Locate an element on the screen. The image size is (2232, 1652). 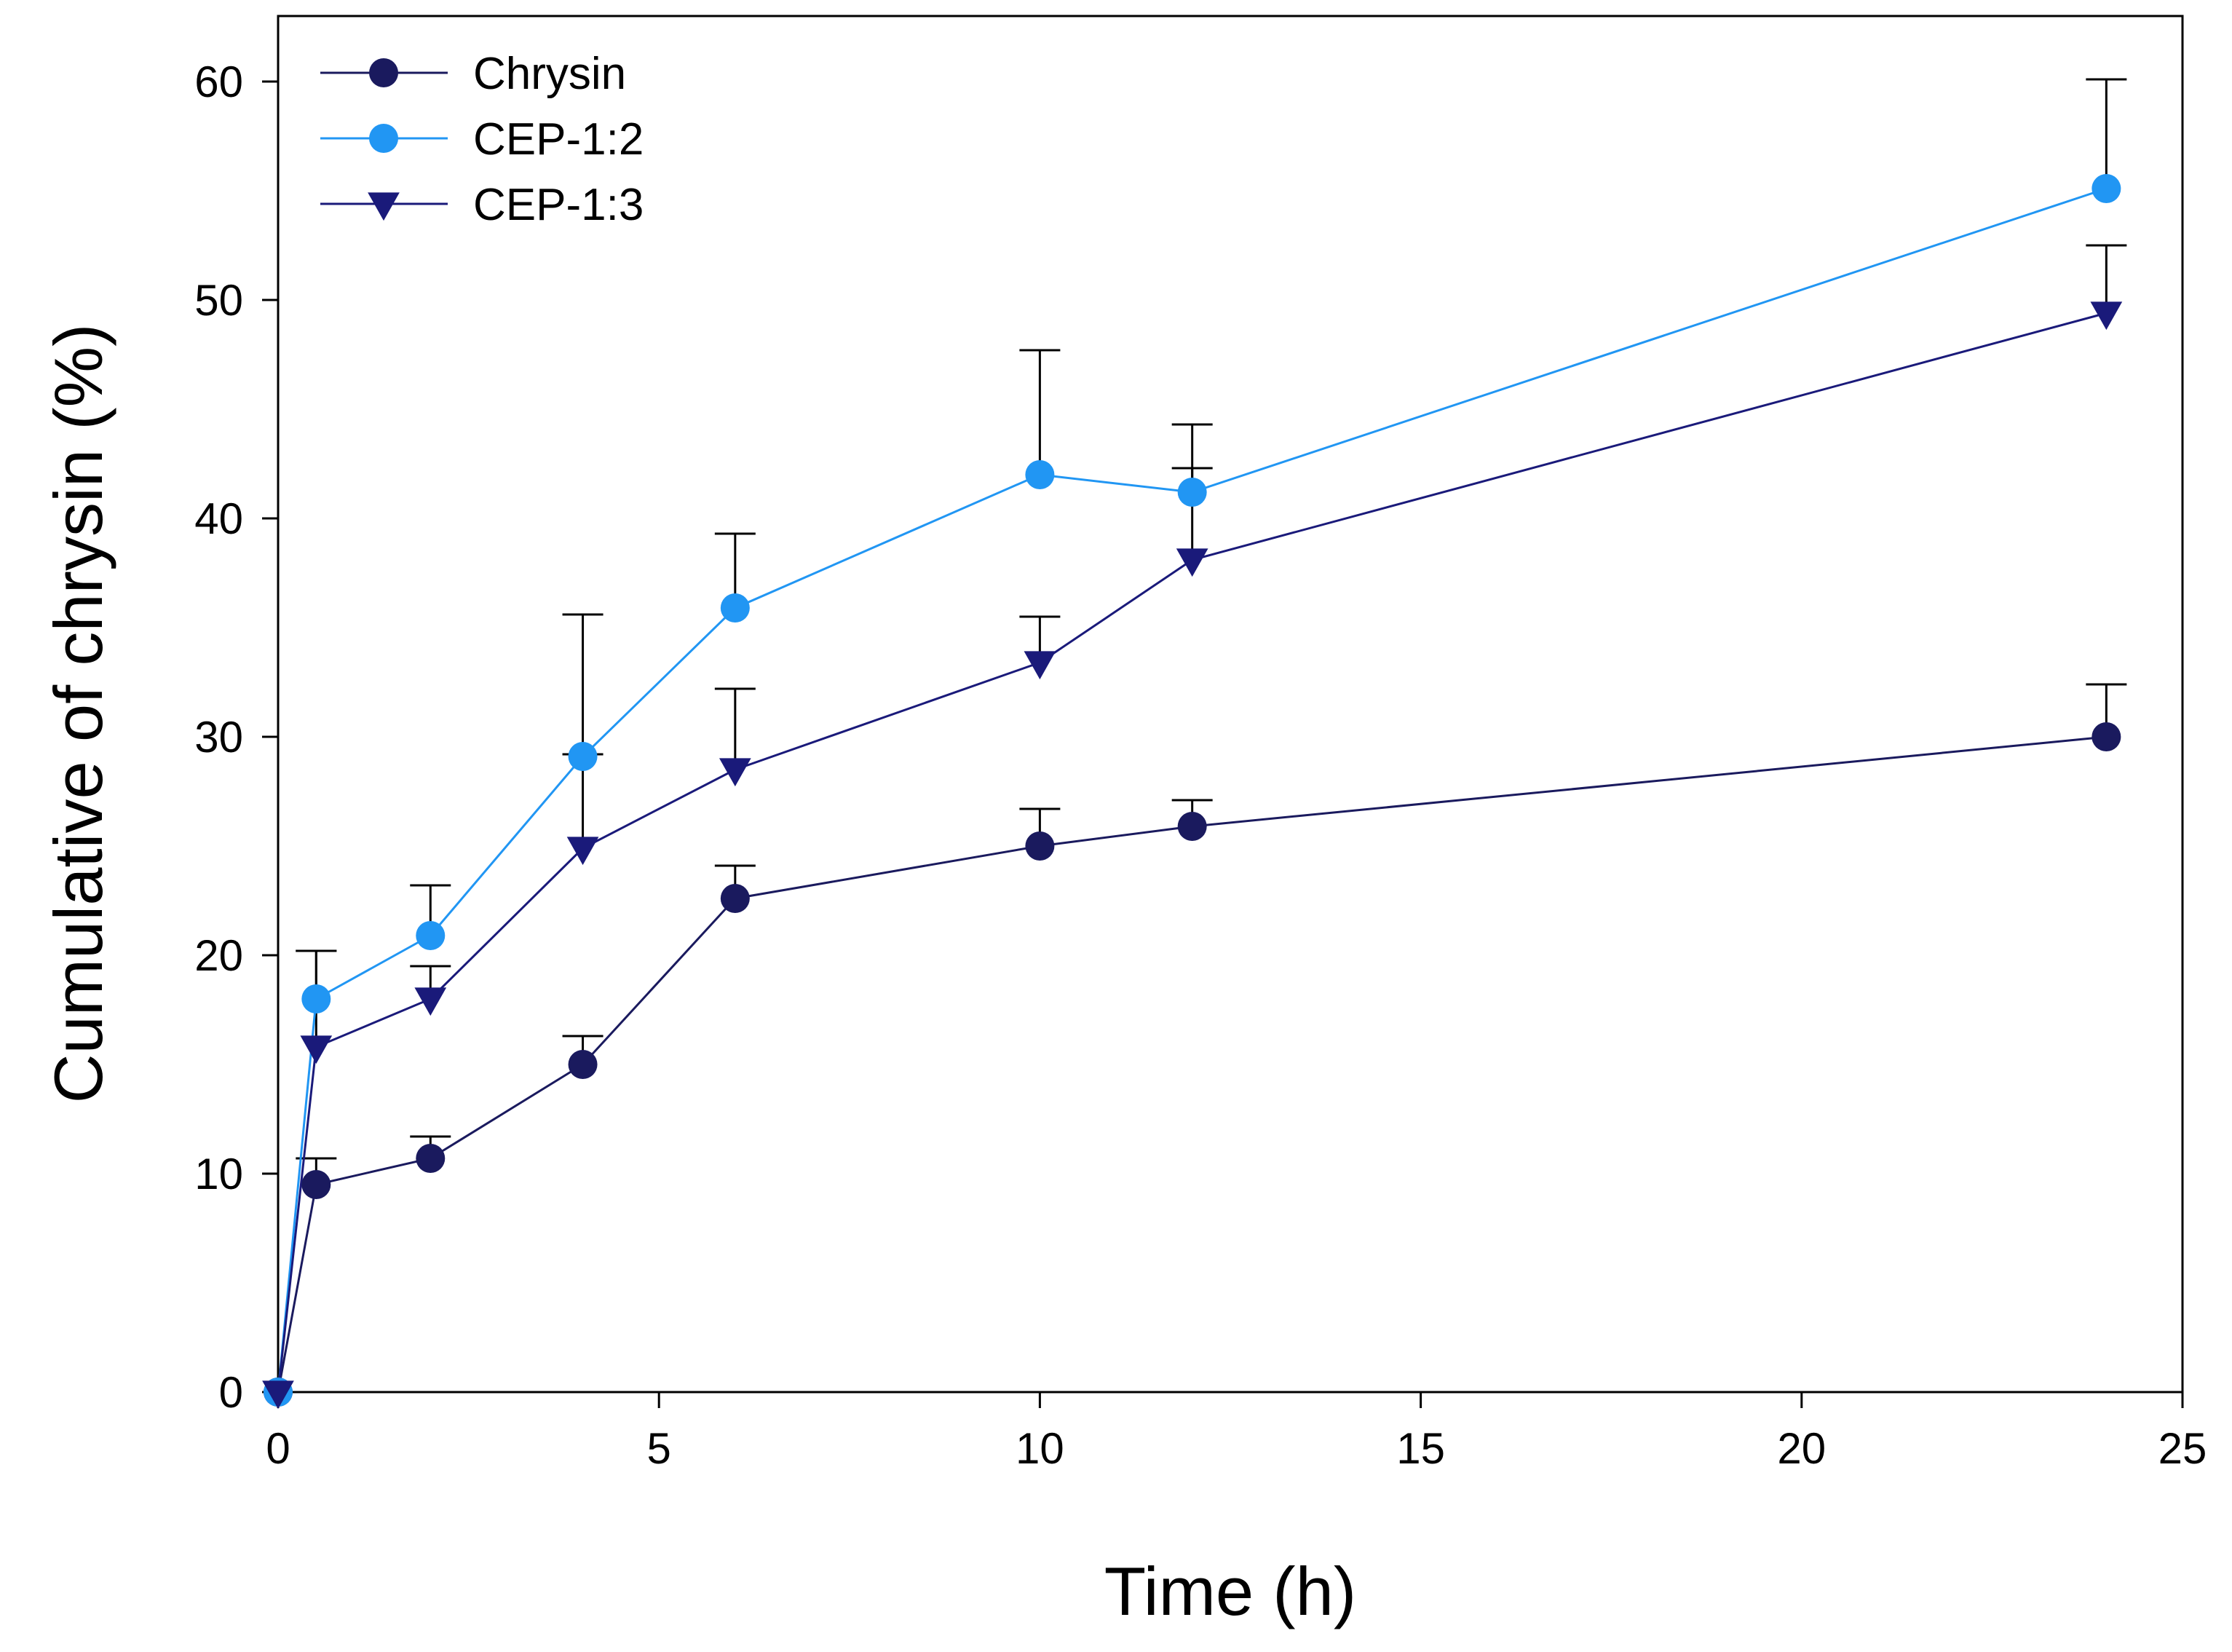
x-tick-label: 20 is located at coordinates (1801, 1448).